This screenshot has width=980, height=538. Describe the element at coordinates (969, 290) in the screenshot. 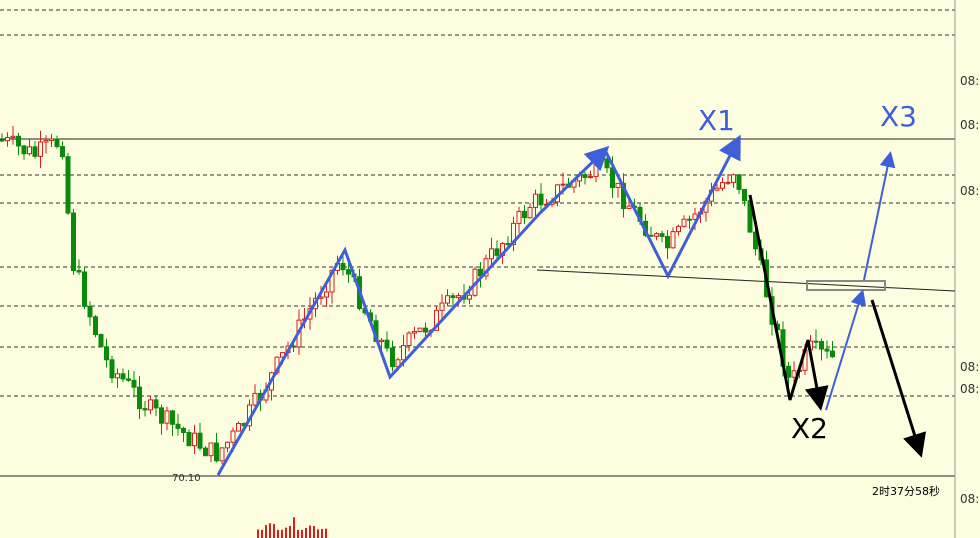

I see `price-axis: 08: 08: 08: 08: 08: 08:` at that location.